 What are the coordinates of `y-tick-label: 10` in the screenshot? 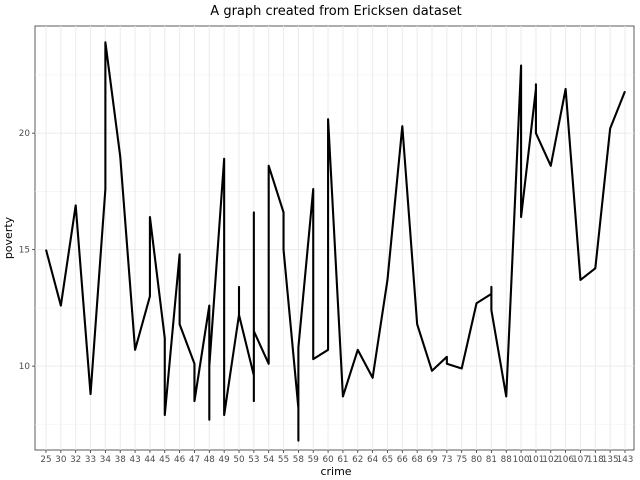 It's located at (25, 367).